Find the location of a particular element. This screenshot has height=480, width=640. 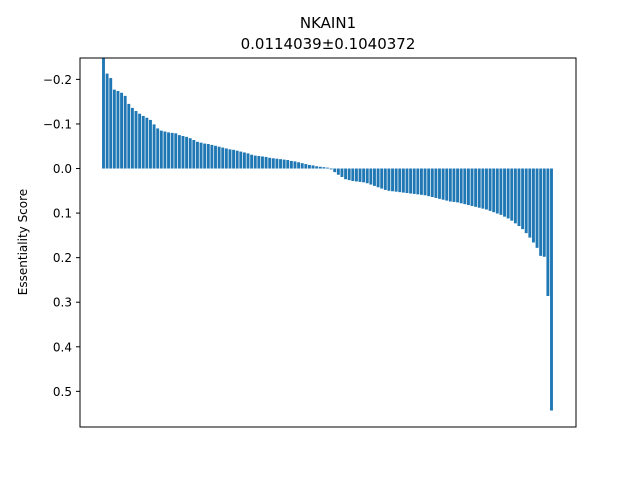

y-tick-label: 0.5 is located at coordinates (62, 392).